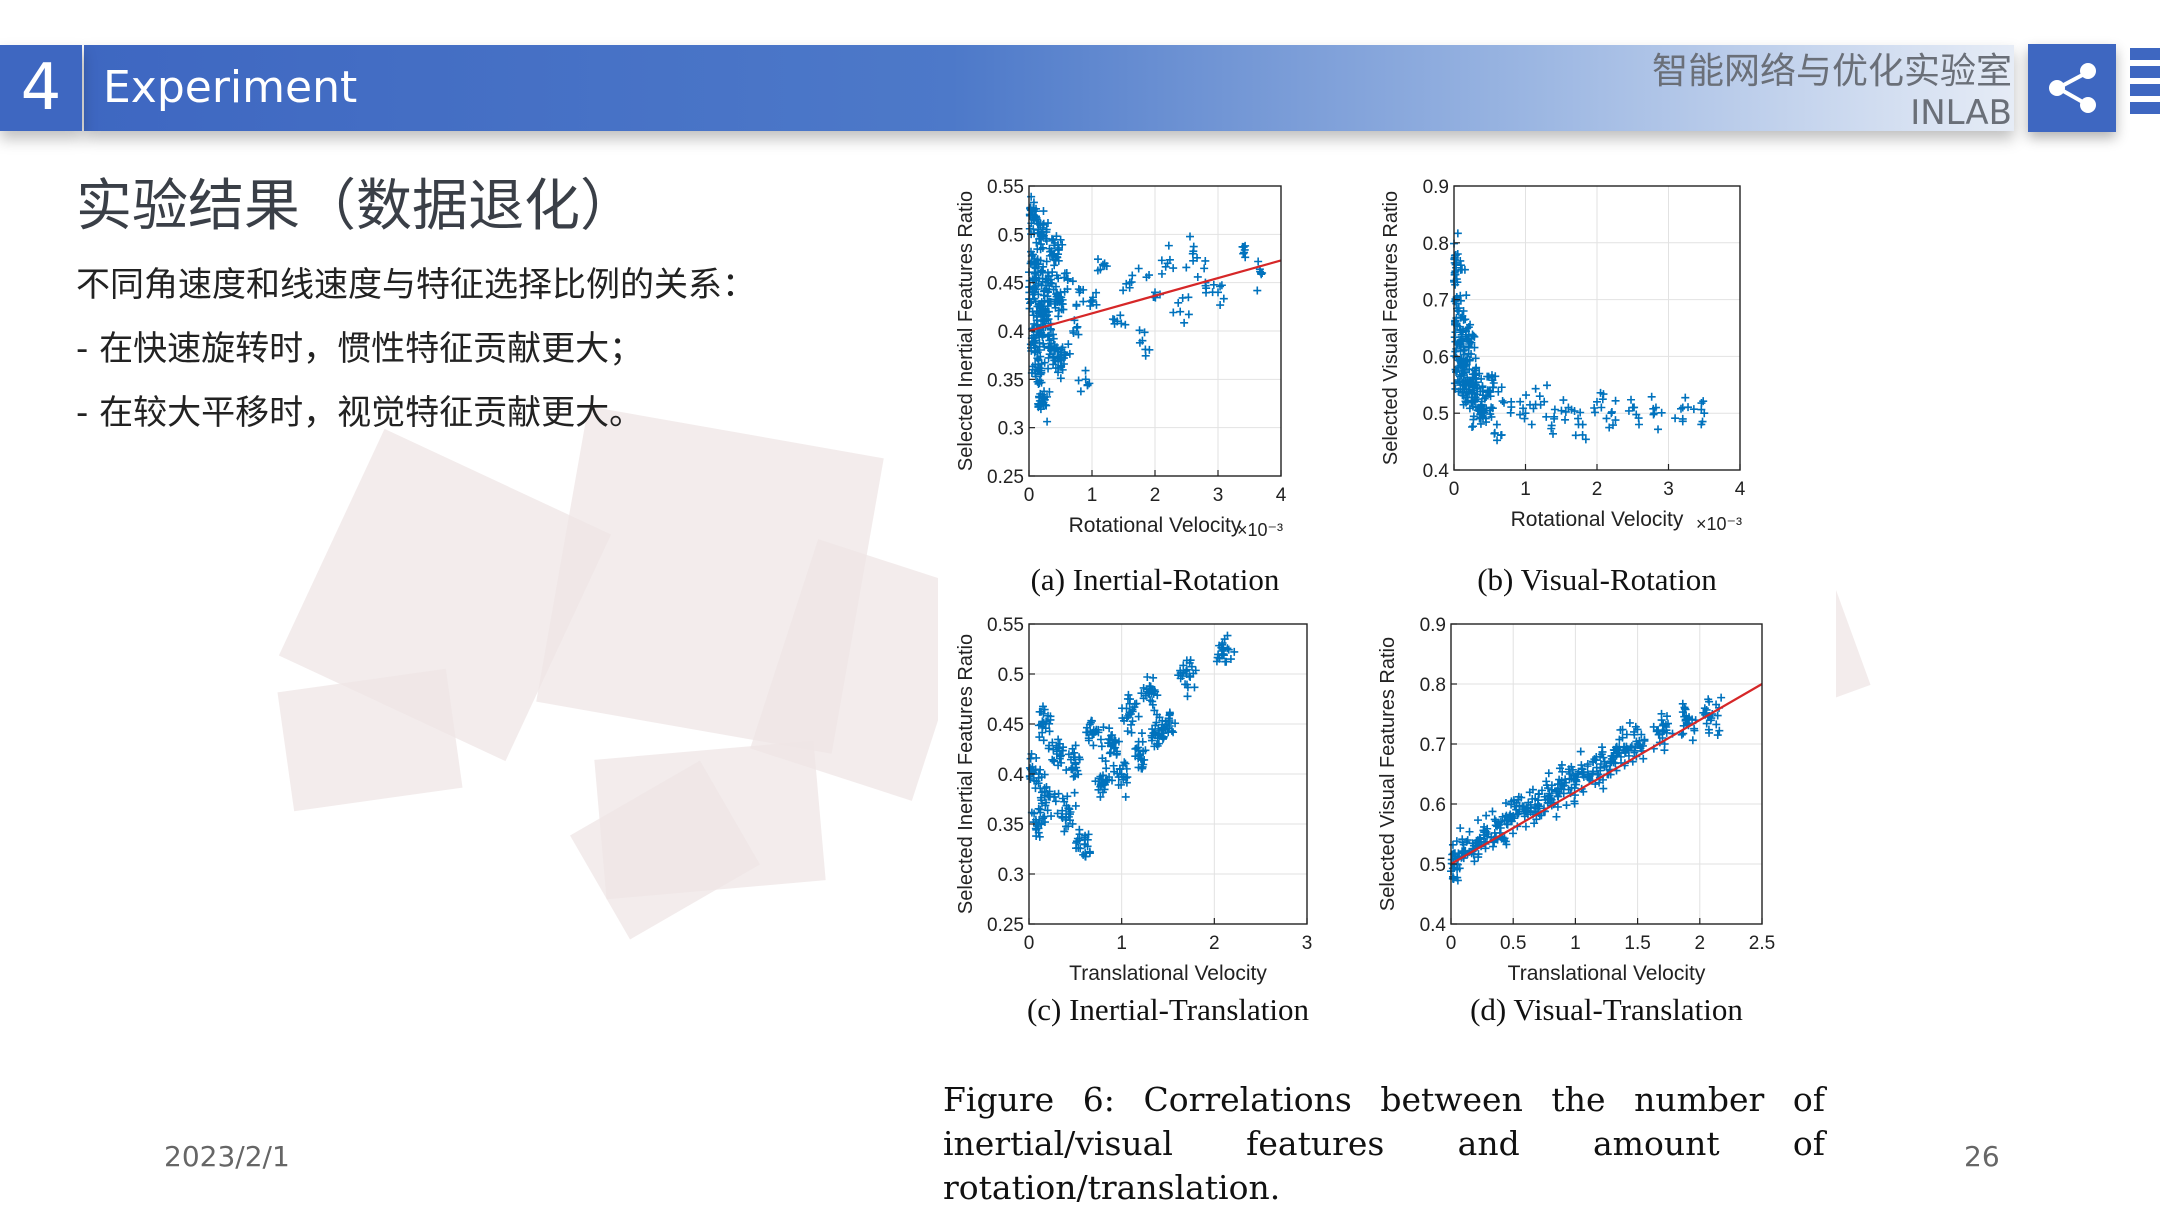 The width and height of the screenshot is (2160, 1215). Describe the element at coordinates (1005, 825) in the screenshot. I see `y-tick-label: 0.35` at that location.